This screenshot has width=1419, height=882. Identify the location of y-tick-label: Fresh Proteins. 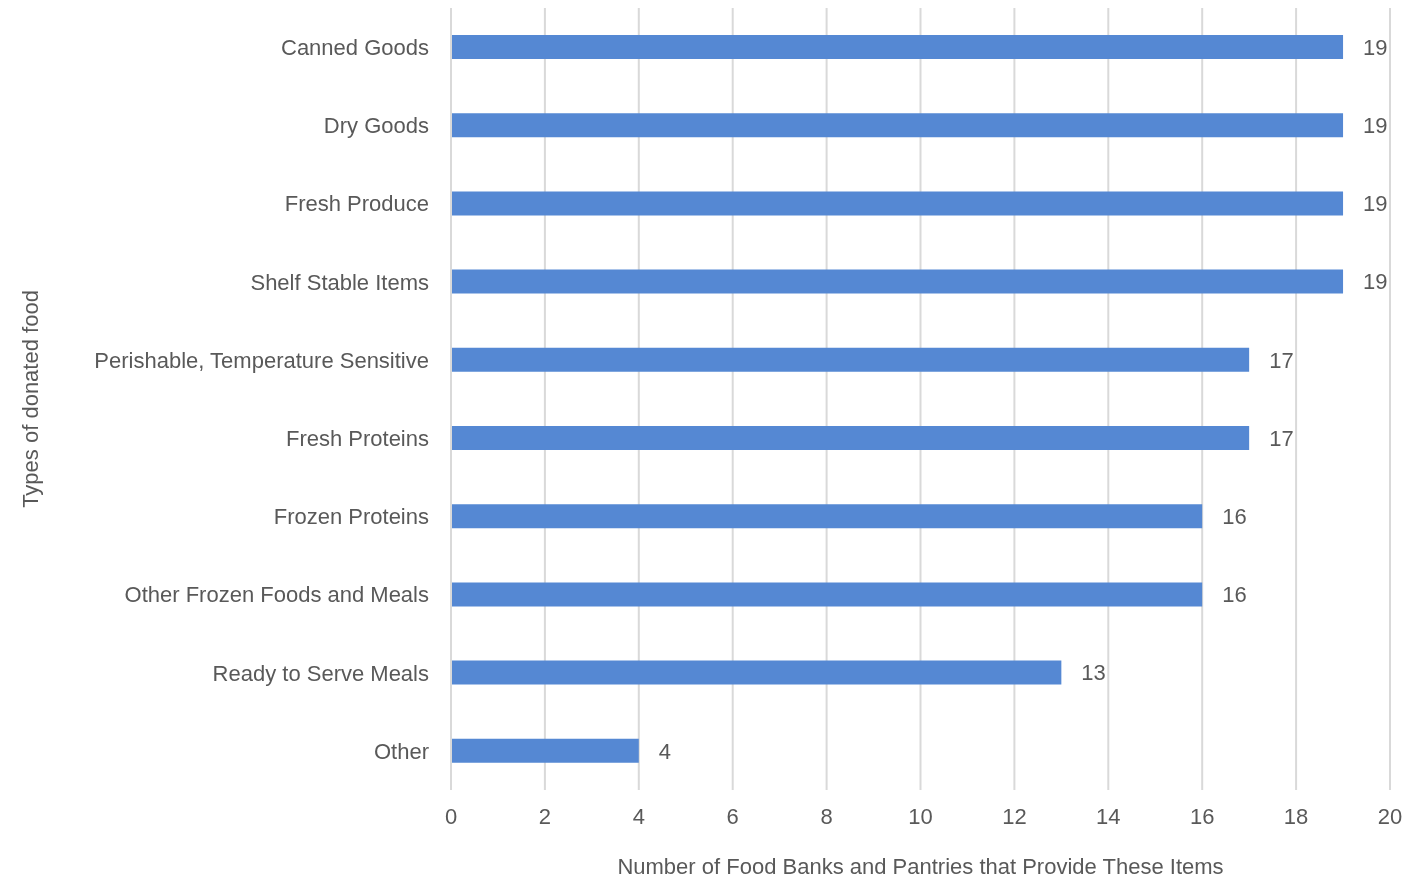
(357, 438).